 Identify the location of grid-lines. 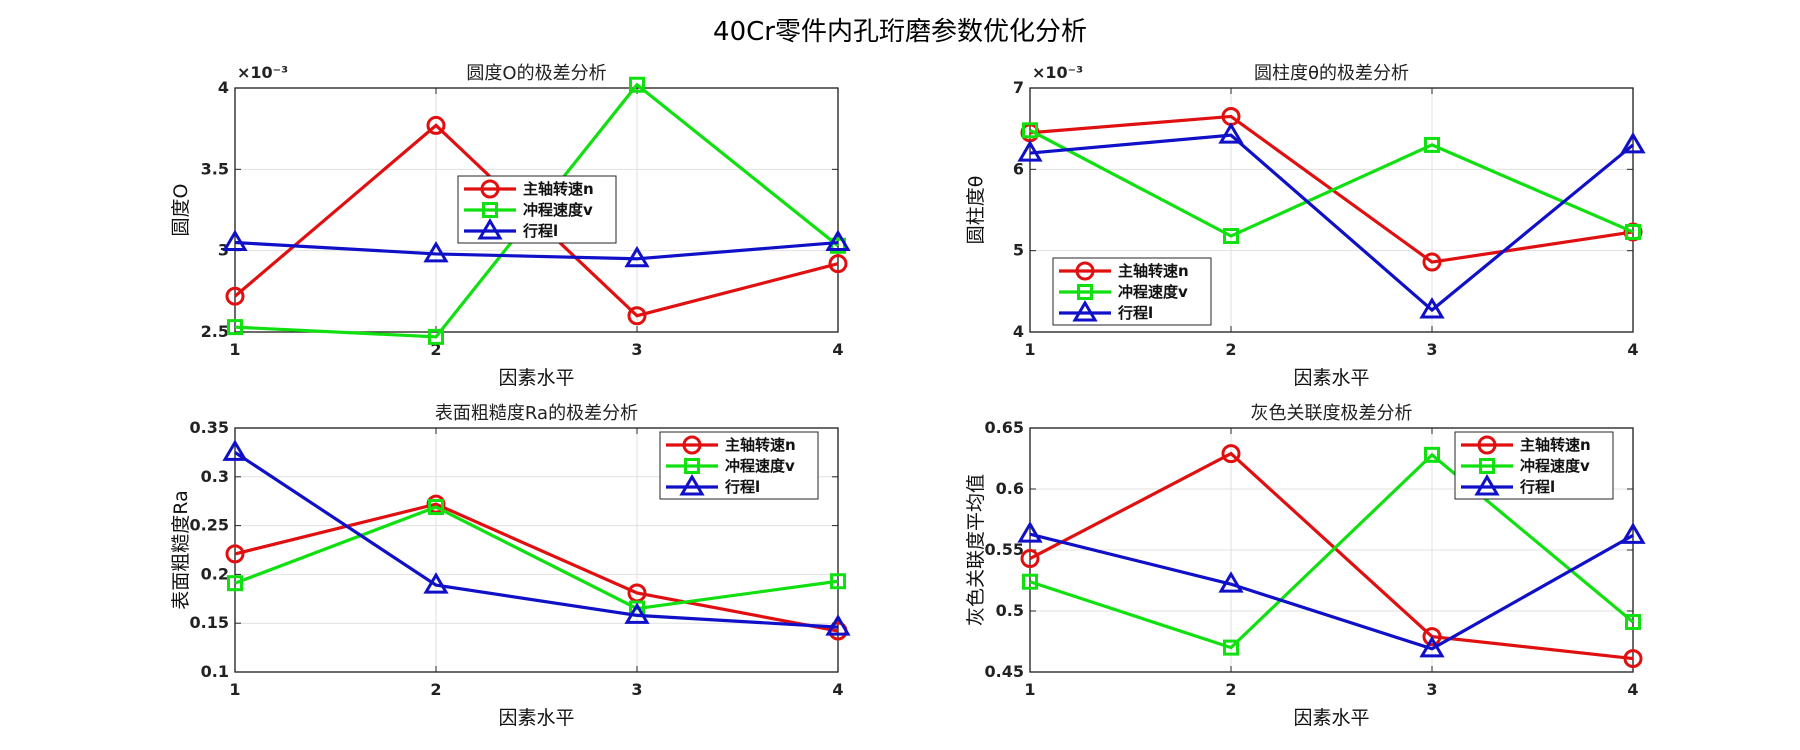
(1331, 210).